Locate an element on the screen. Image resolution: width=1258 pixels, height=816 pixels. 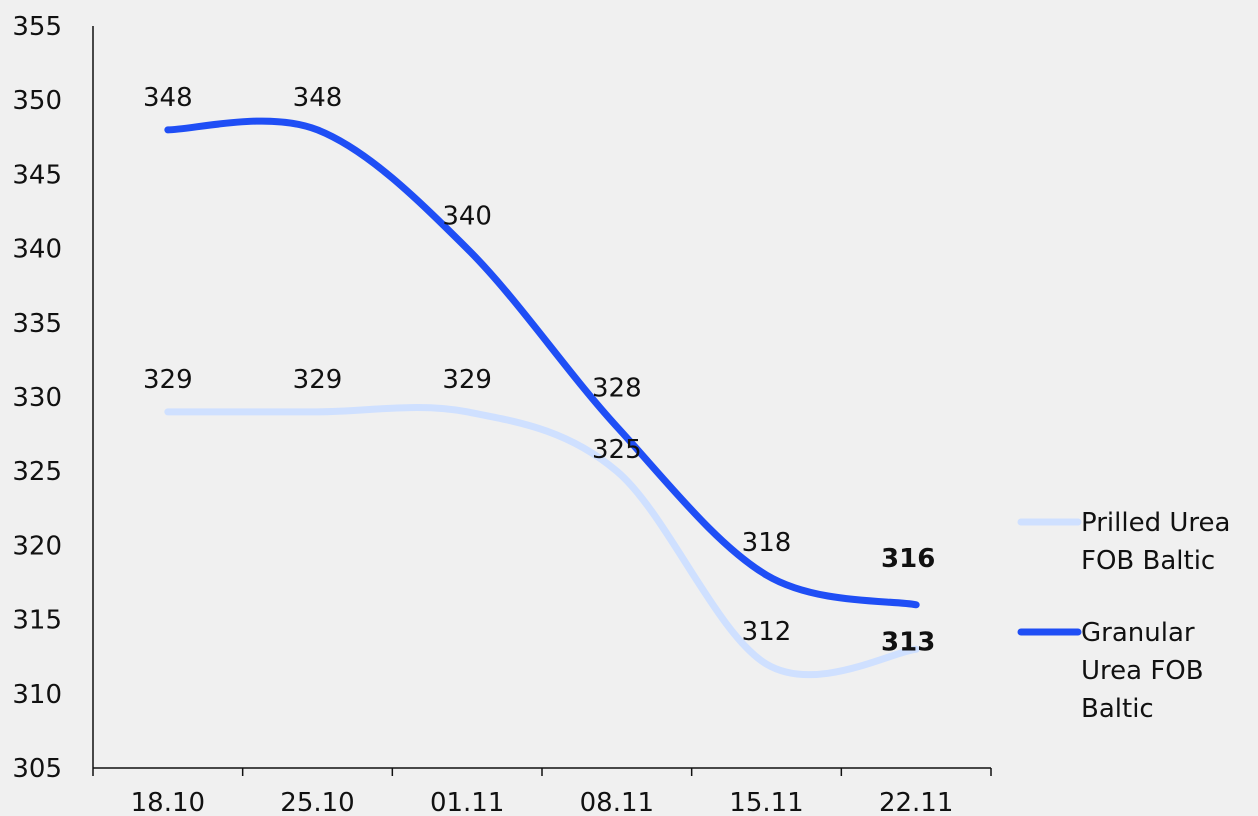
legend-label: Granular is located at coordinates (1138, 633).